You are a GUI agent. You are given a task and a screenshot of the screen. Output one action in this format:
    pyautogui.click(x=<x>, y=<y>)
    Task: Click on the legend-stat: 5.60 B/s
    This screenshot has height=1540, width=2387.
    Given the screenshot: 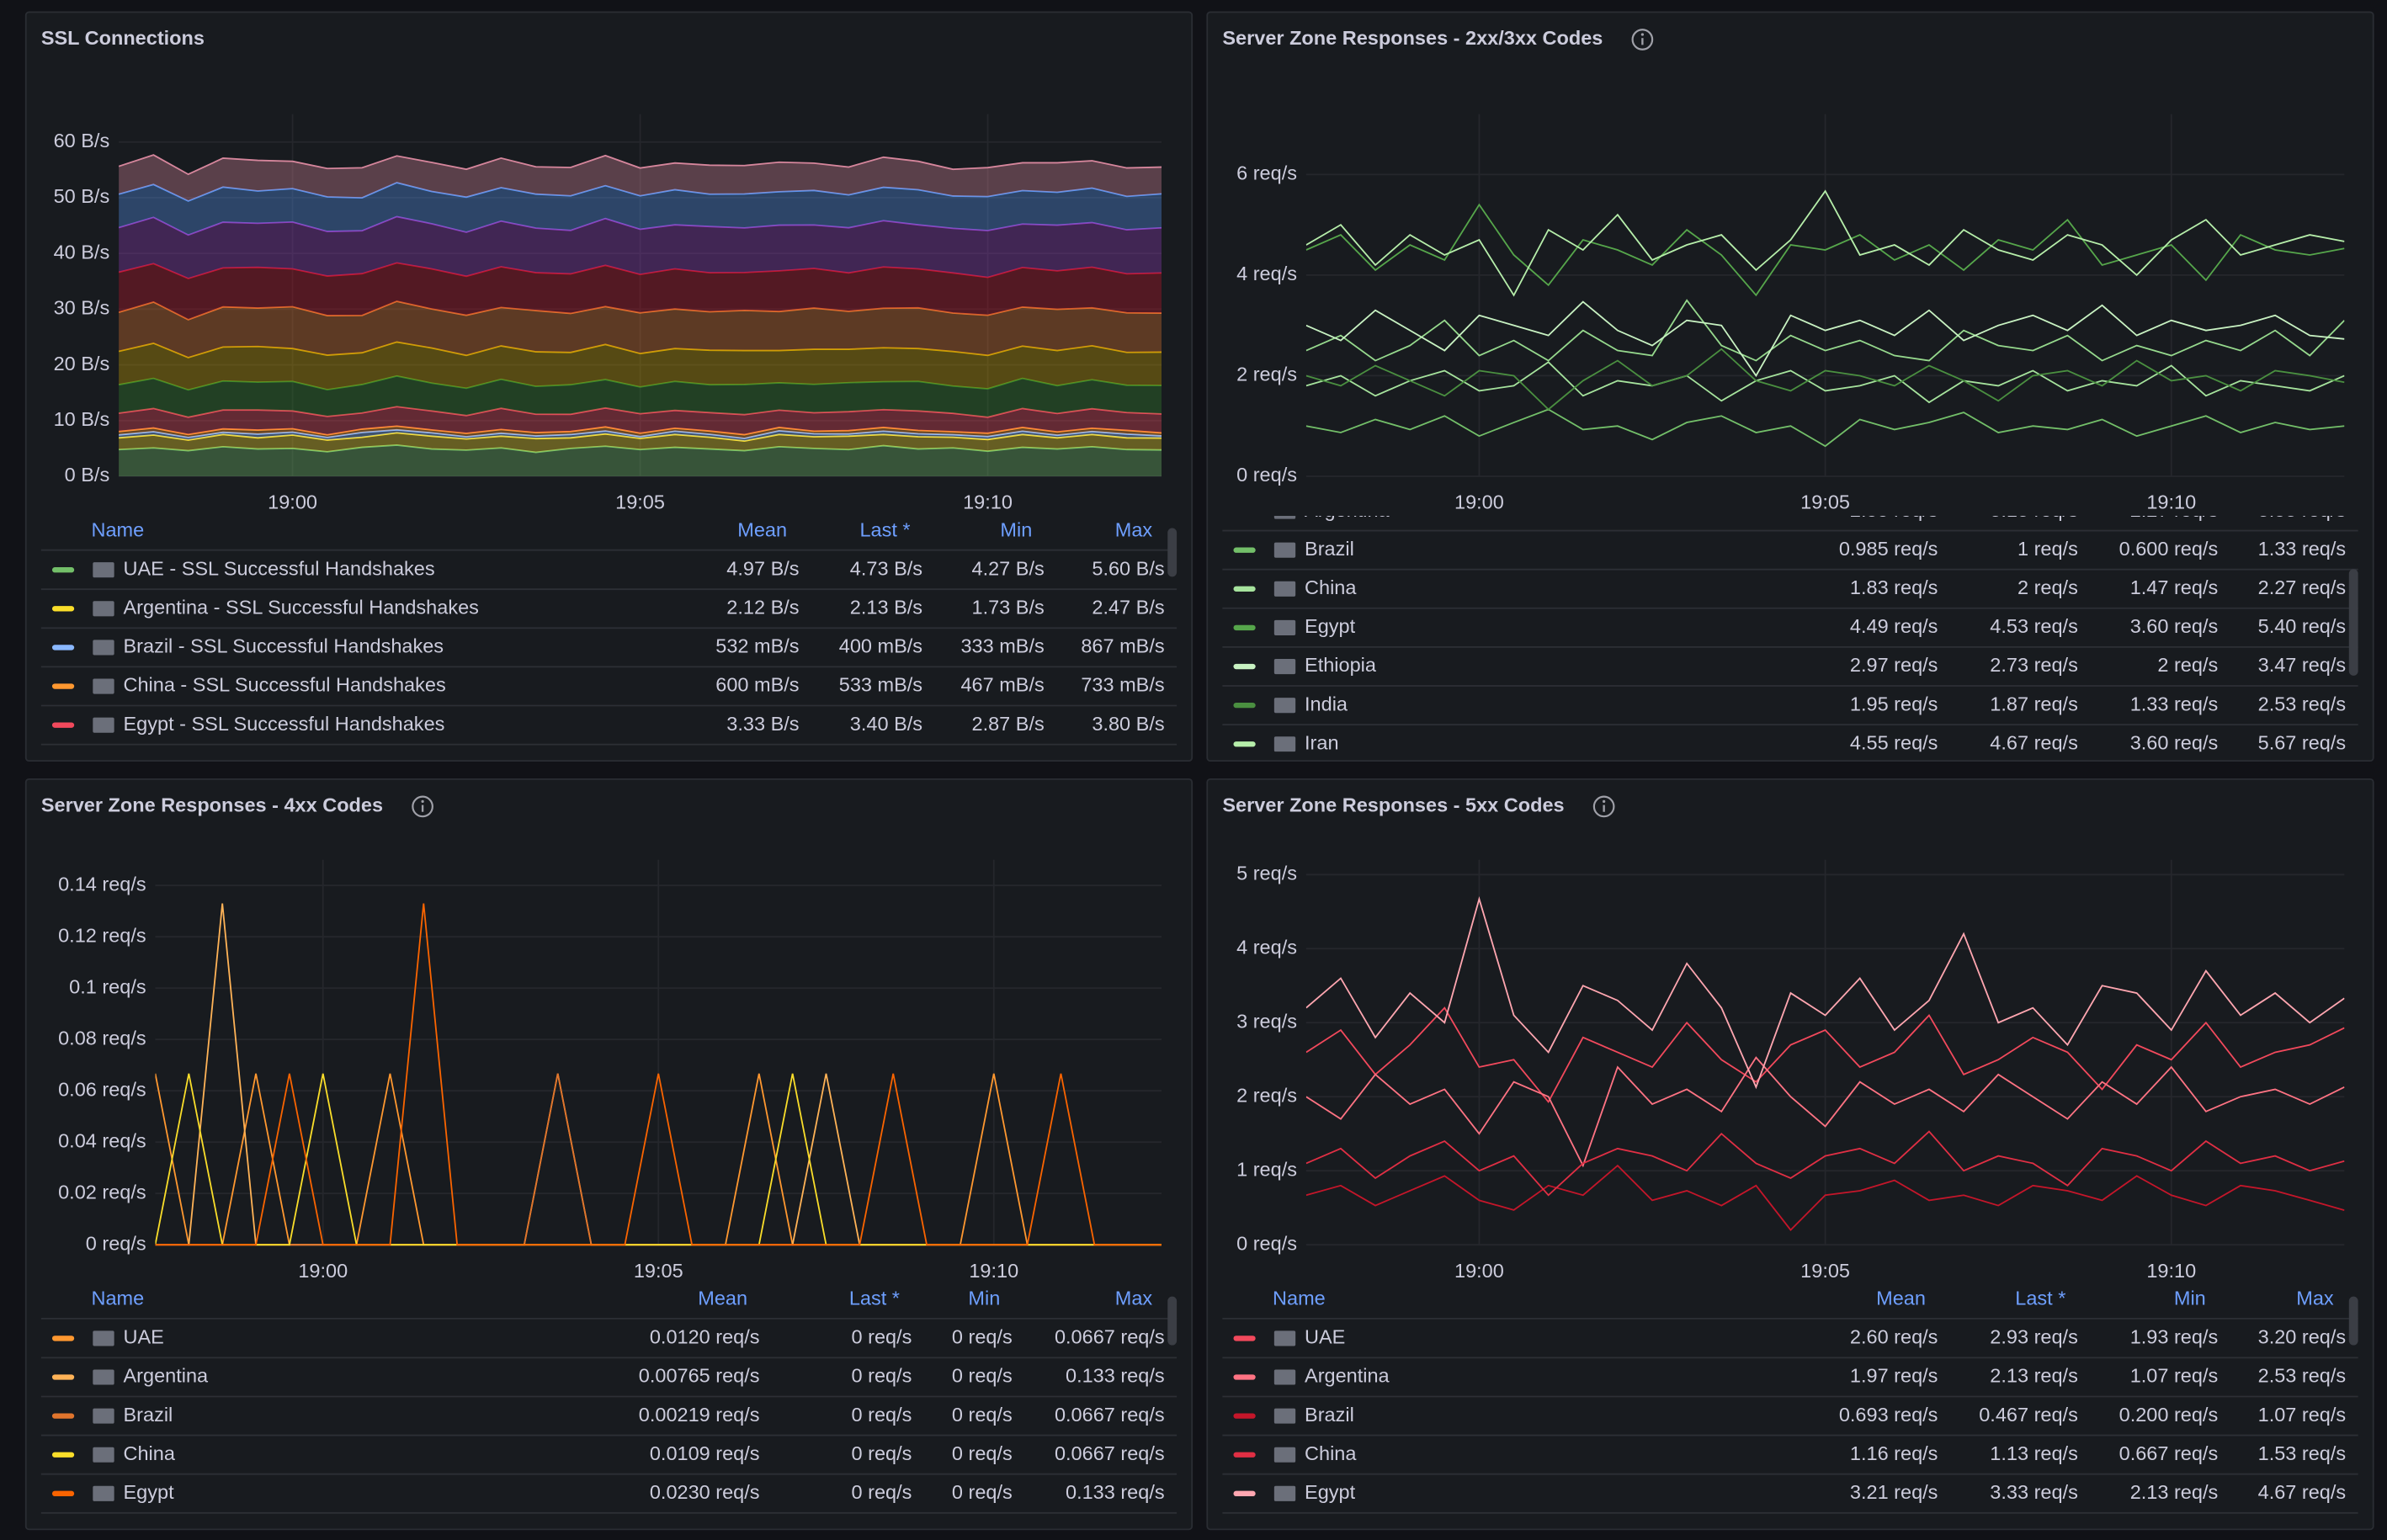 What is the action you would take?
    pyautogui.click(x=1128, y=568)
    